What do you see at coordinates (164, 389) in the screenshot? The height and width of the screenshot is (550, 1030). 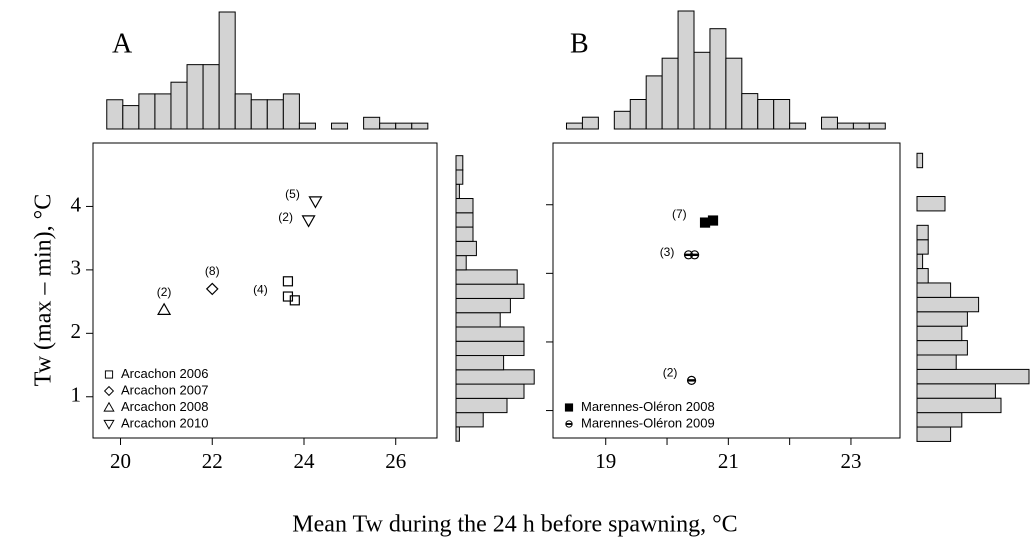 I see `legend-label: Arcachon 2007` at bounding box center [164, 389].